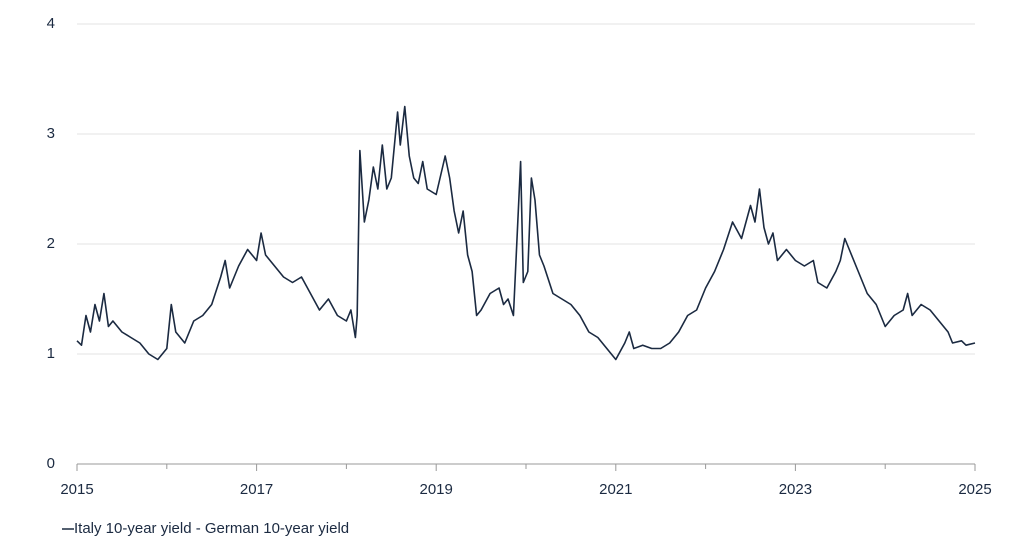  What do you see at coordinates (51, 463) in the screenshot?
I see `y-tick-label: 0` at bounding box center [51, 463].